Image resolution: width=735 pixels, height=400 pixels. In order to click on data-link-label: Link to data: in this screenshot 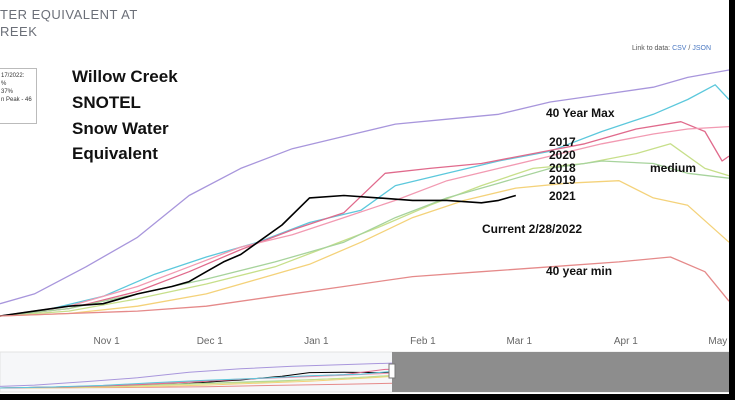, I will do `click(651, 48)`.